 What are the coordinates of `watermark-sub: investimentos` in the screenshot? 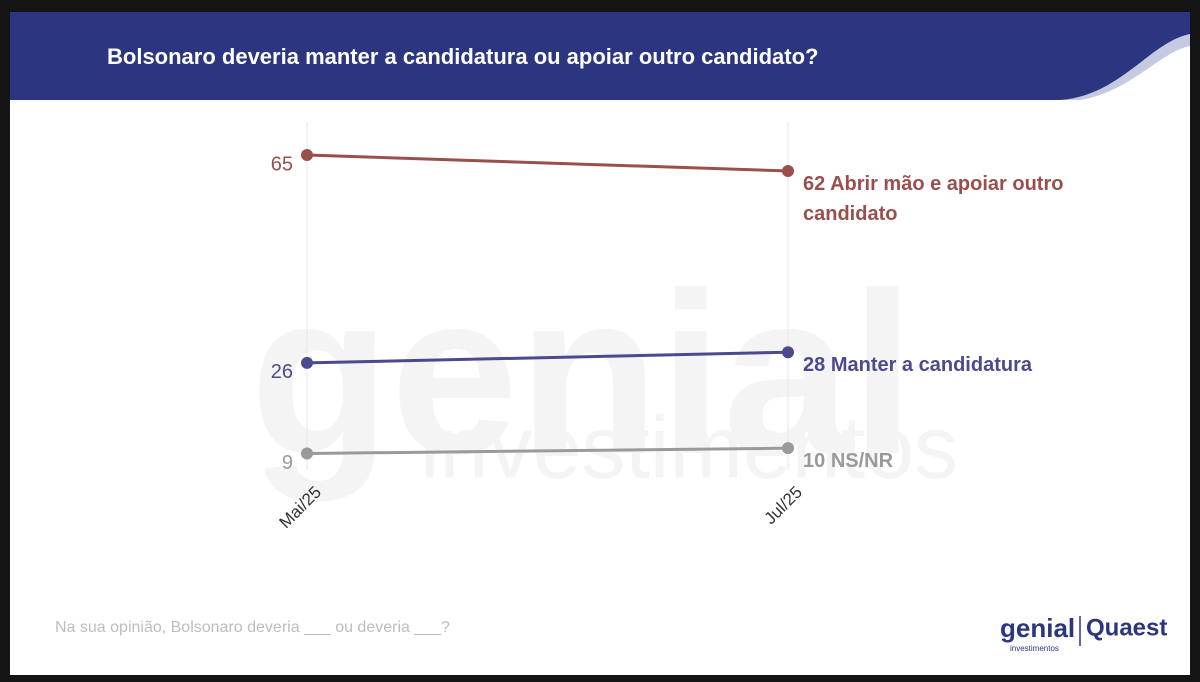 It's located at (689, 446).